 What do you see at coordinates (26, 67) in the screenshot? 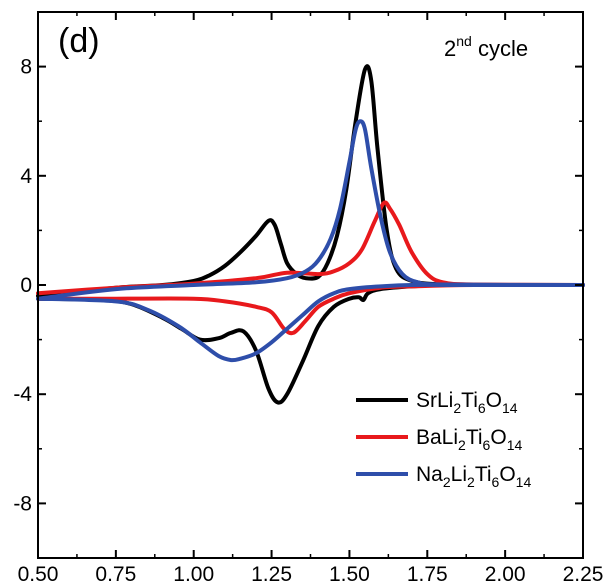
I see `y-tick-label: 8` at bounding box center [26, 67].